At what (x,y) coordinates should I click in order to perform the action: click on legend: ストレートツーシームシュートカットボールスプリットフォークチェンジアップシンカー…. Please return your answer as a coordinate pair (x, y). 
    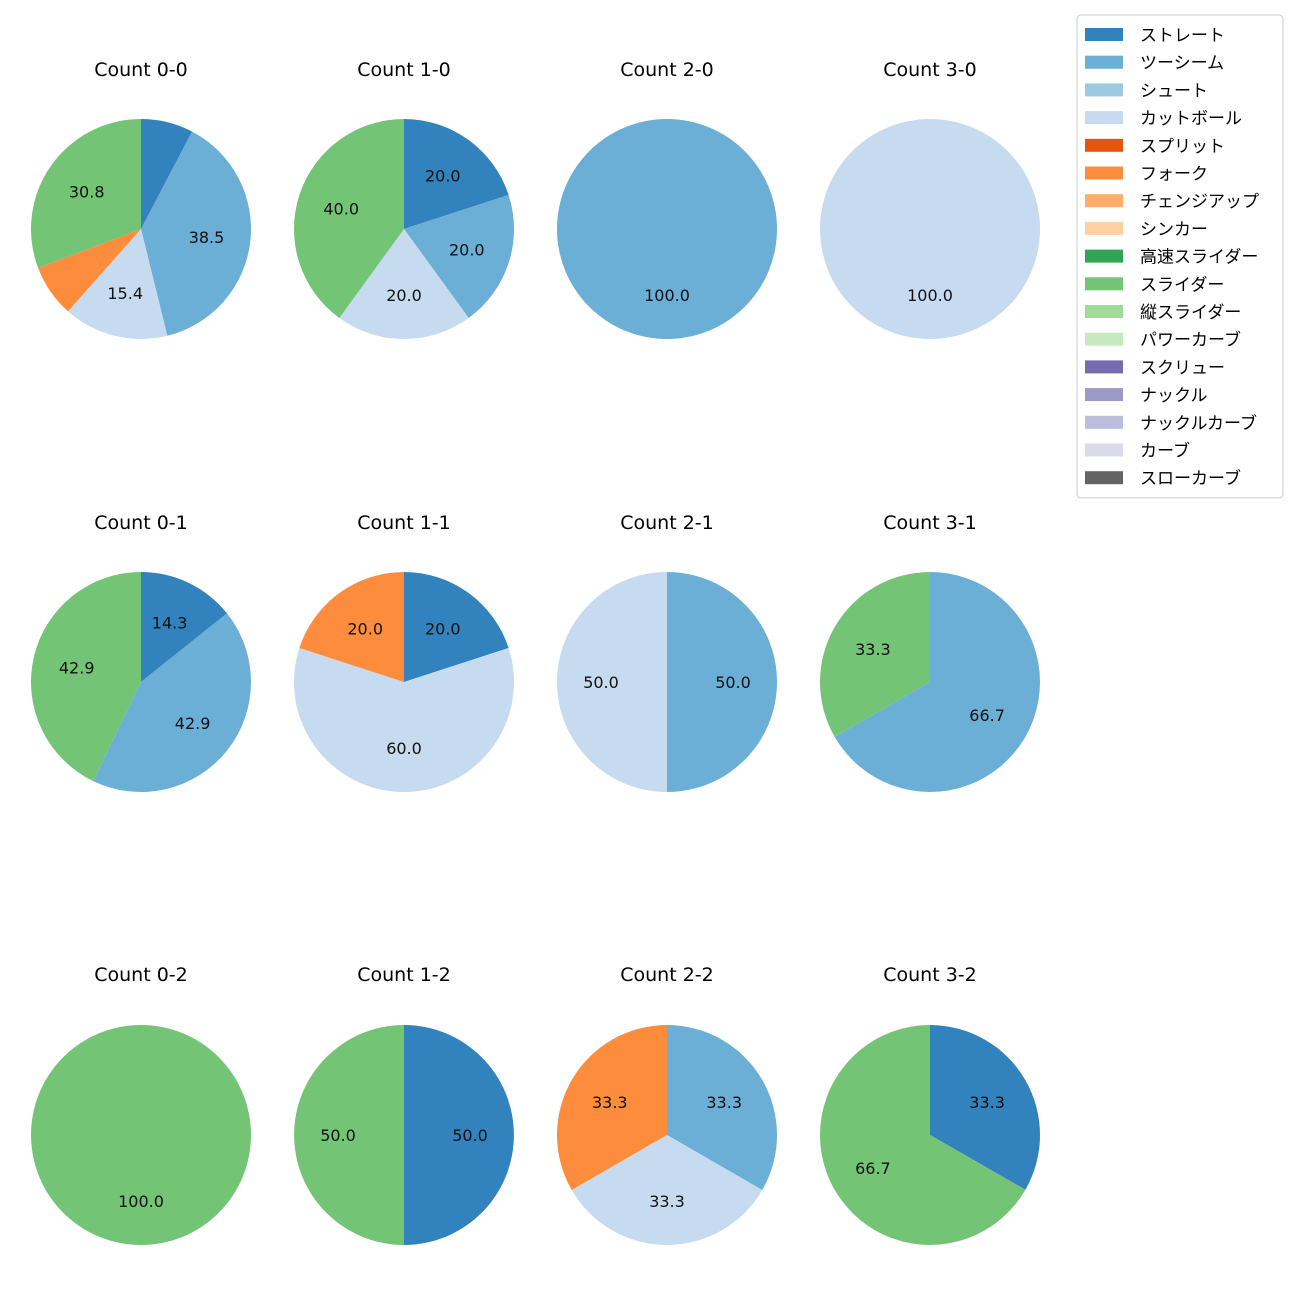
    Looking at the image, I should click on (1180, 256).